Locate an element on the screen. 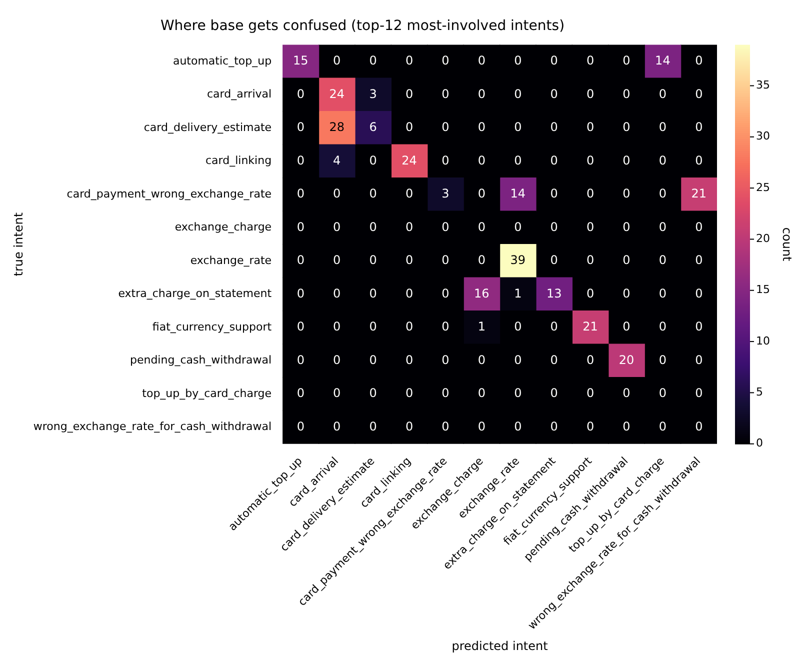 The height and width of the screenshot is (666, 800). y-tick-label: extra_charge_on_statement is located at coordinates (195, 293).